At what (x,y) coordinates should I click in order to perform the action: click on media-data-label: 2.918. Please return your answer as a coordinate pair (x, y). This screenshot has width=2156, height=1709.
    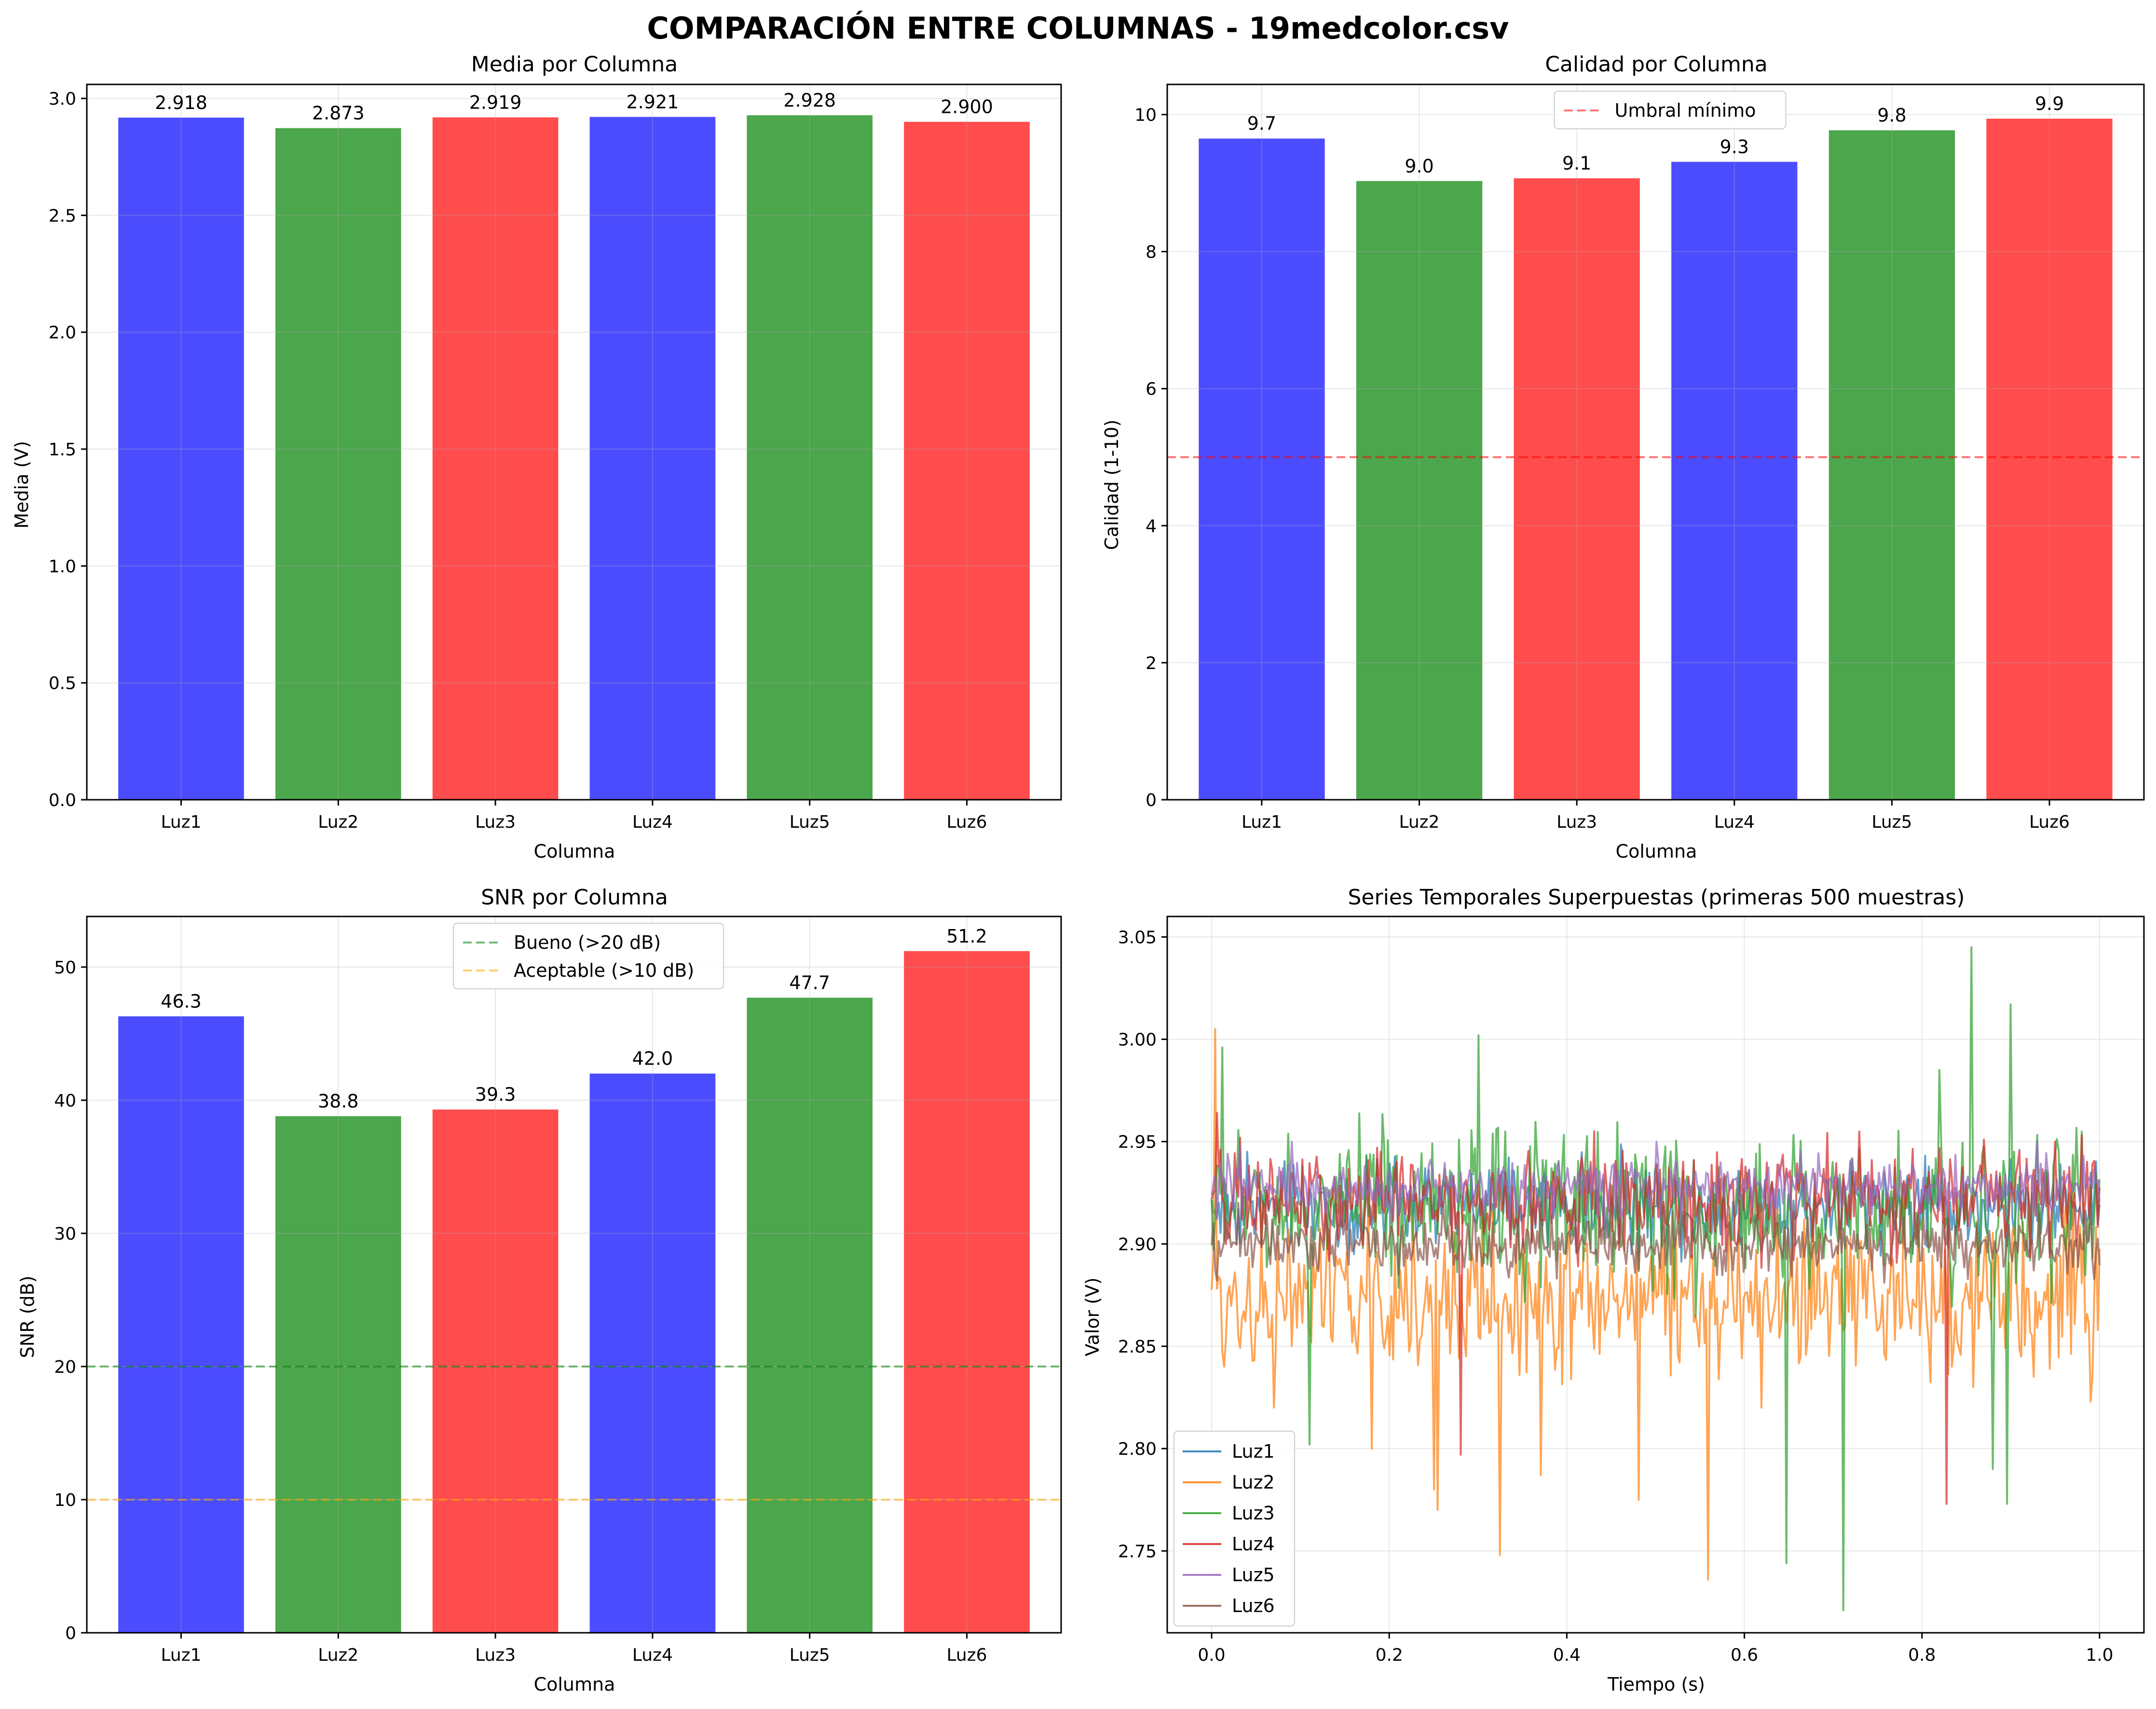
    Looking at the image, I should click on (181, 102).